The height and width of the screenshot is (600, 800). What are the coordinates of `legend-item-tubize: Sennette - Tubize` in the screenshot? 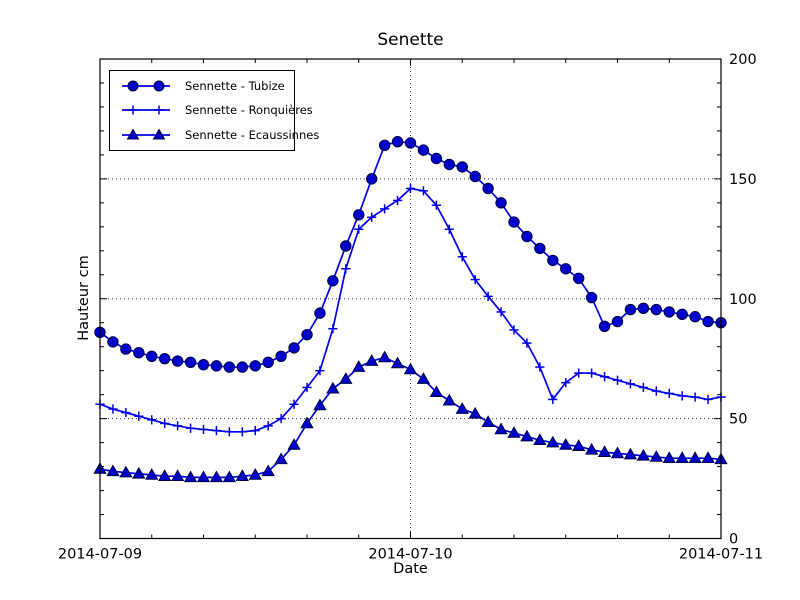 It's located at (204, 86).